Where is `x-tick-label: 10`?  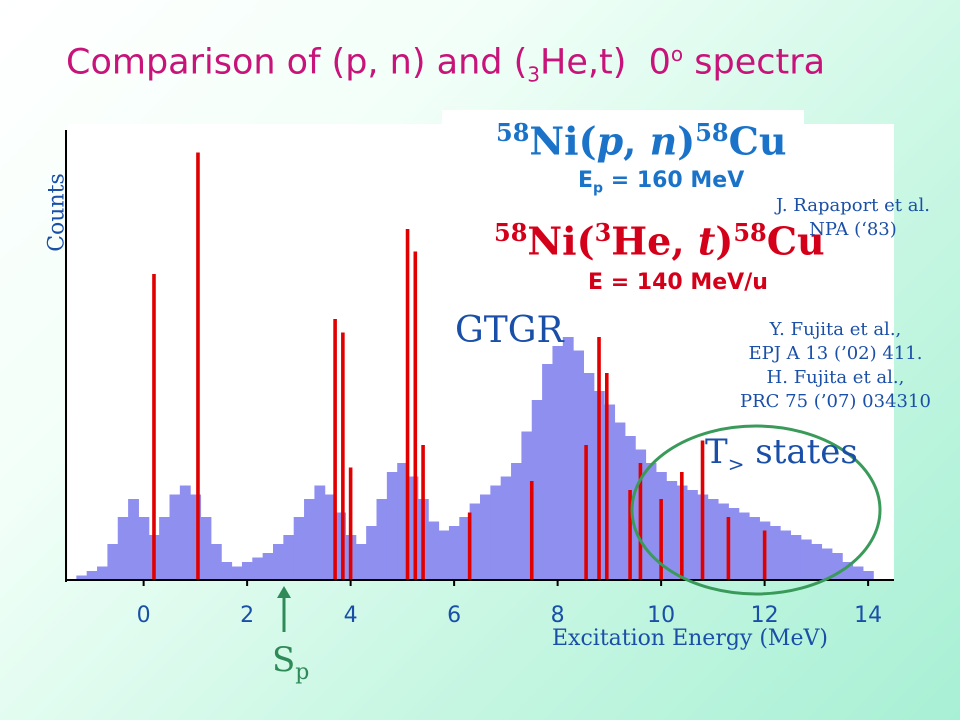
x-tick-label: 10 is located at coordinates (661, 615).